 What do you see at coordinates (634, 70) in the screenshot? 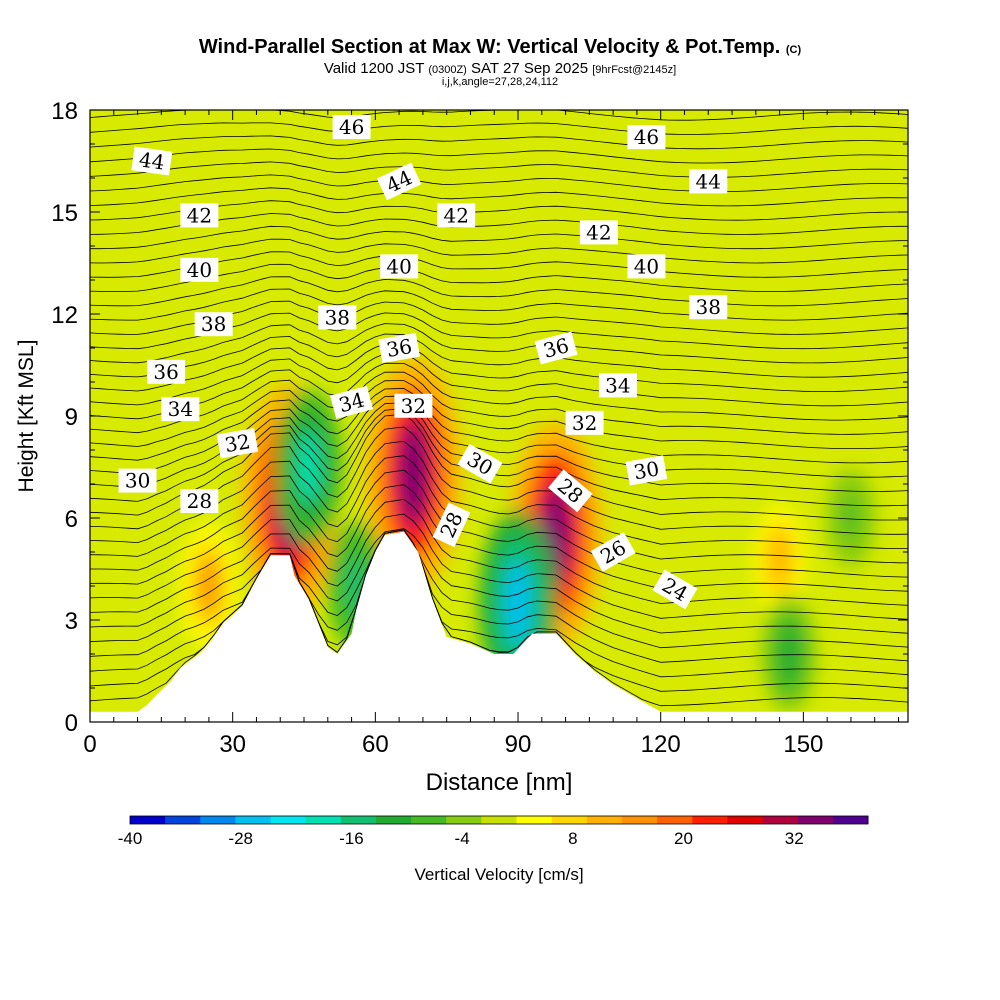
I see `forecast-run: [9hrFcst@2145z]` at bounding box center [634, 70].